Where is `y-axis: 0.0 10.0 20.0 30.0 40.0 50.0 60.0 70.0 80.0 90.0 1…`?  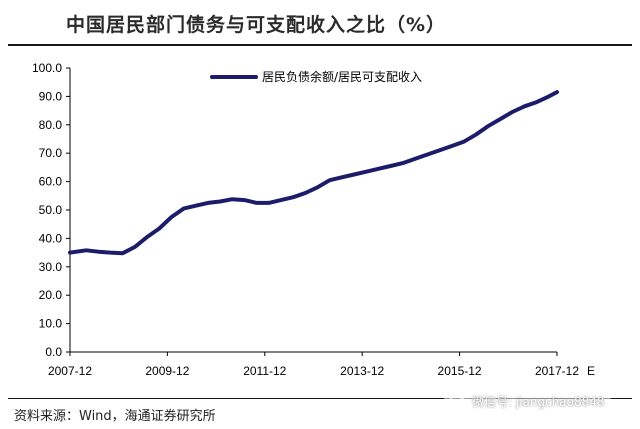 y-axis: 0.0 10.0 20.0 30.0 40.0 50.0 60.0 70.0 80.0 90.0 1… is located at coordinates (51, 210).